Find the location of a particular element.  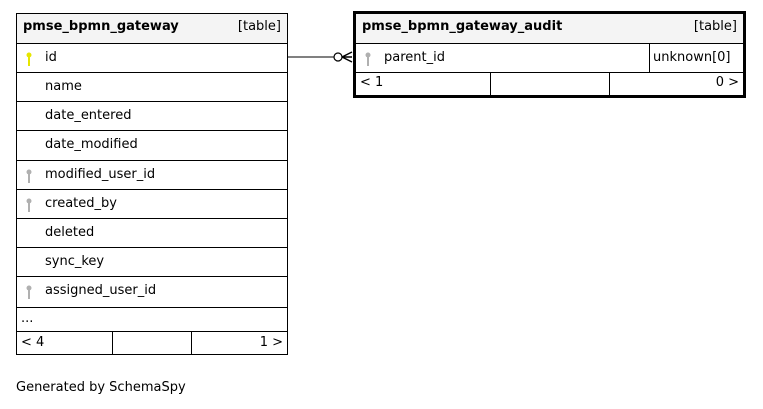

column-name: created_by is located at coordinates (81, 203).